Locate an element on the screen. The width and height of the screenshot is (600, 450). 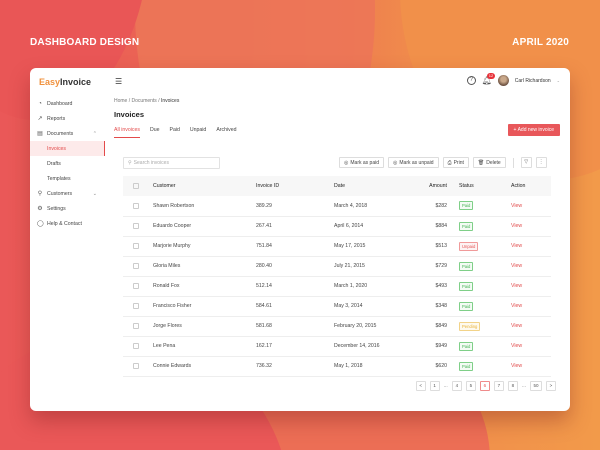
col-amount: Amount is located at coordinates (430, 186).